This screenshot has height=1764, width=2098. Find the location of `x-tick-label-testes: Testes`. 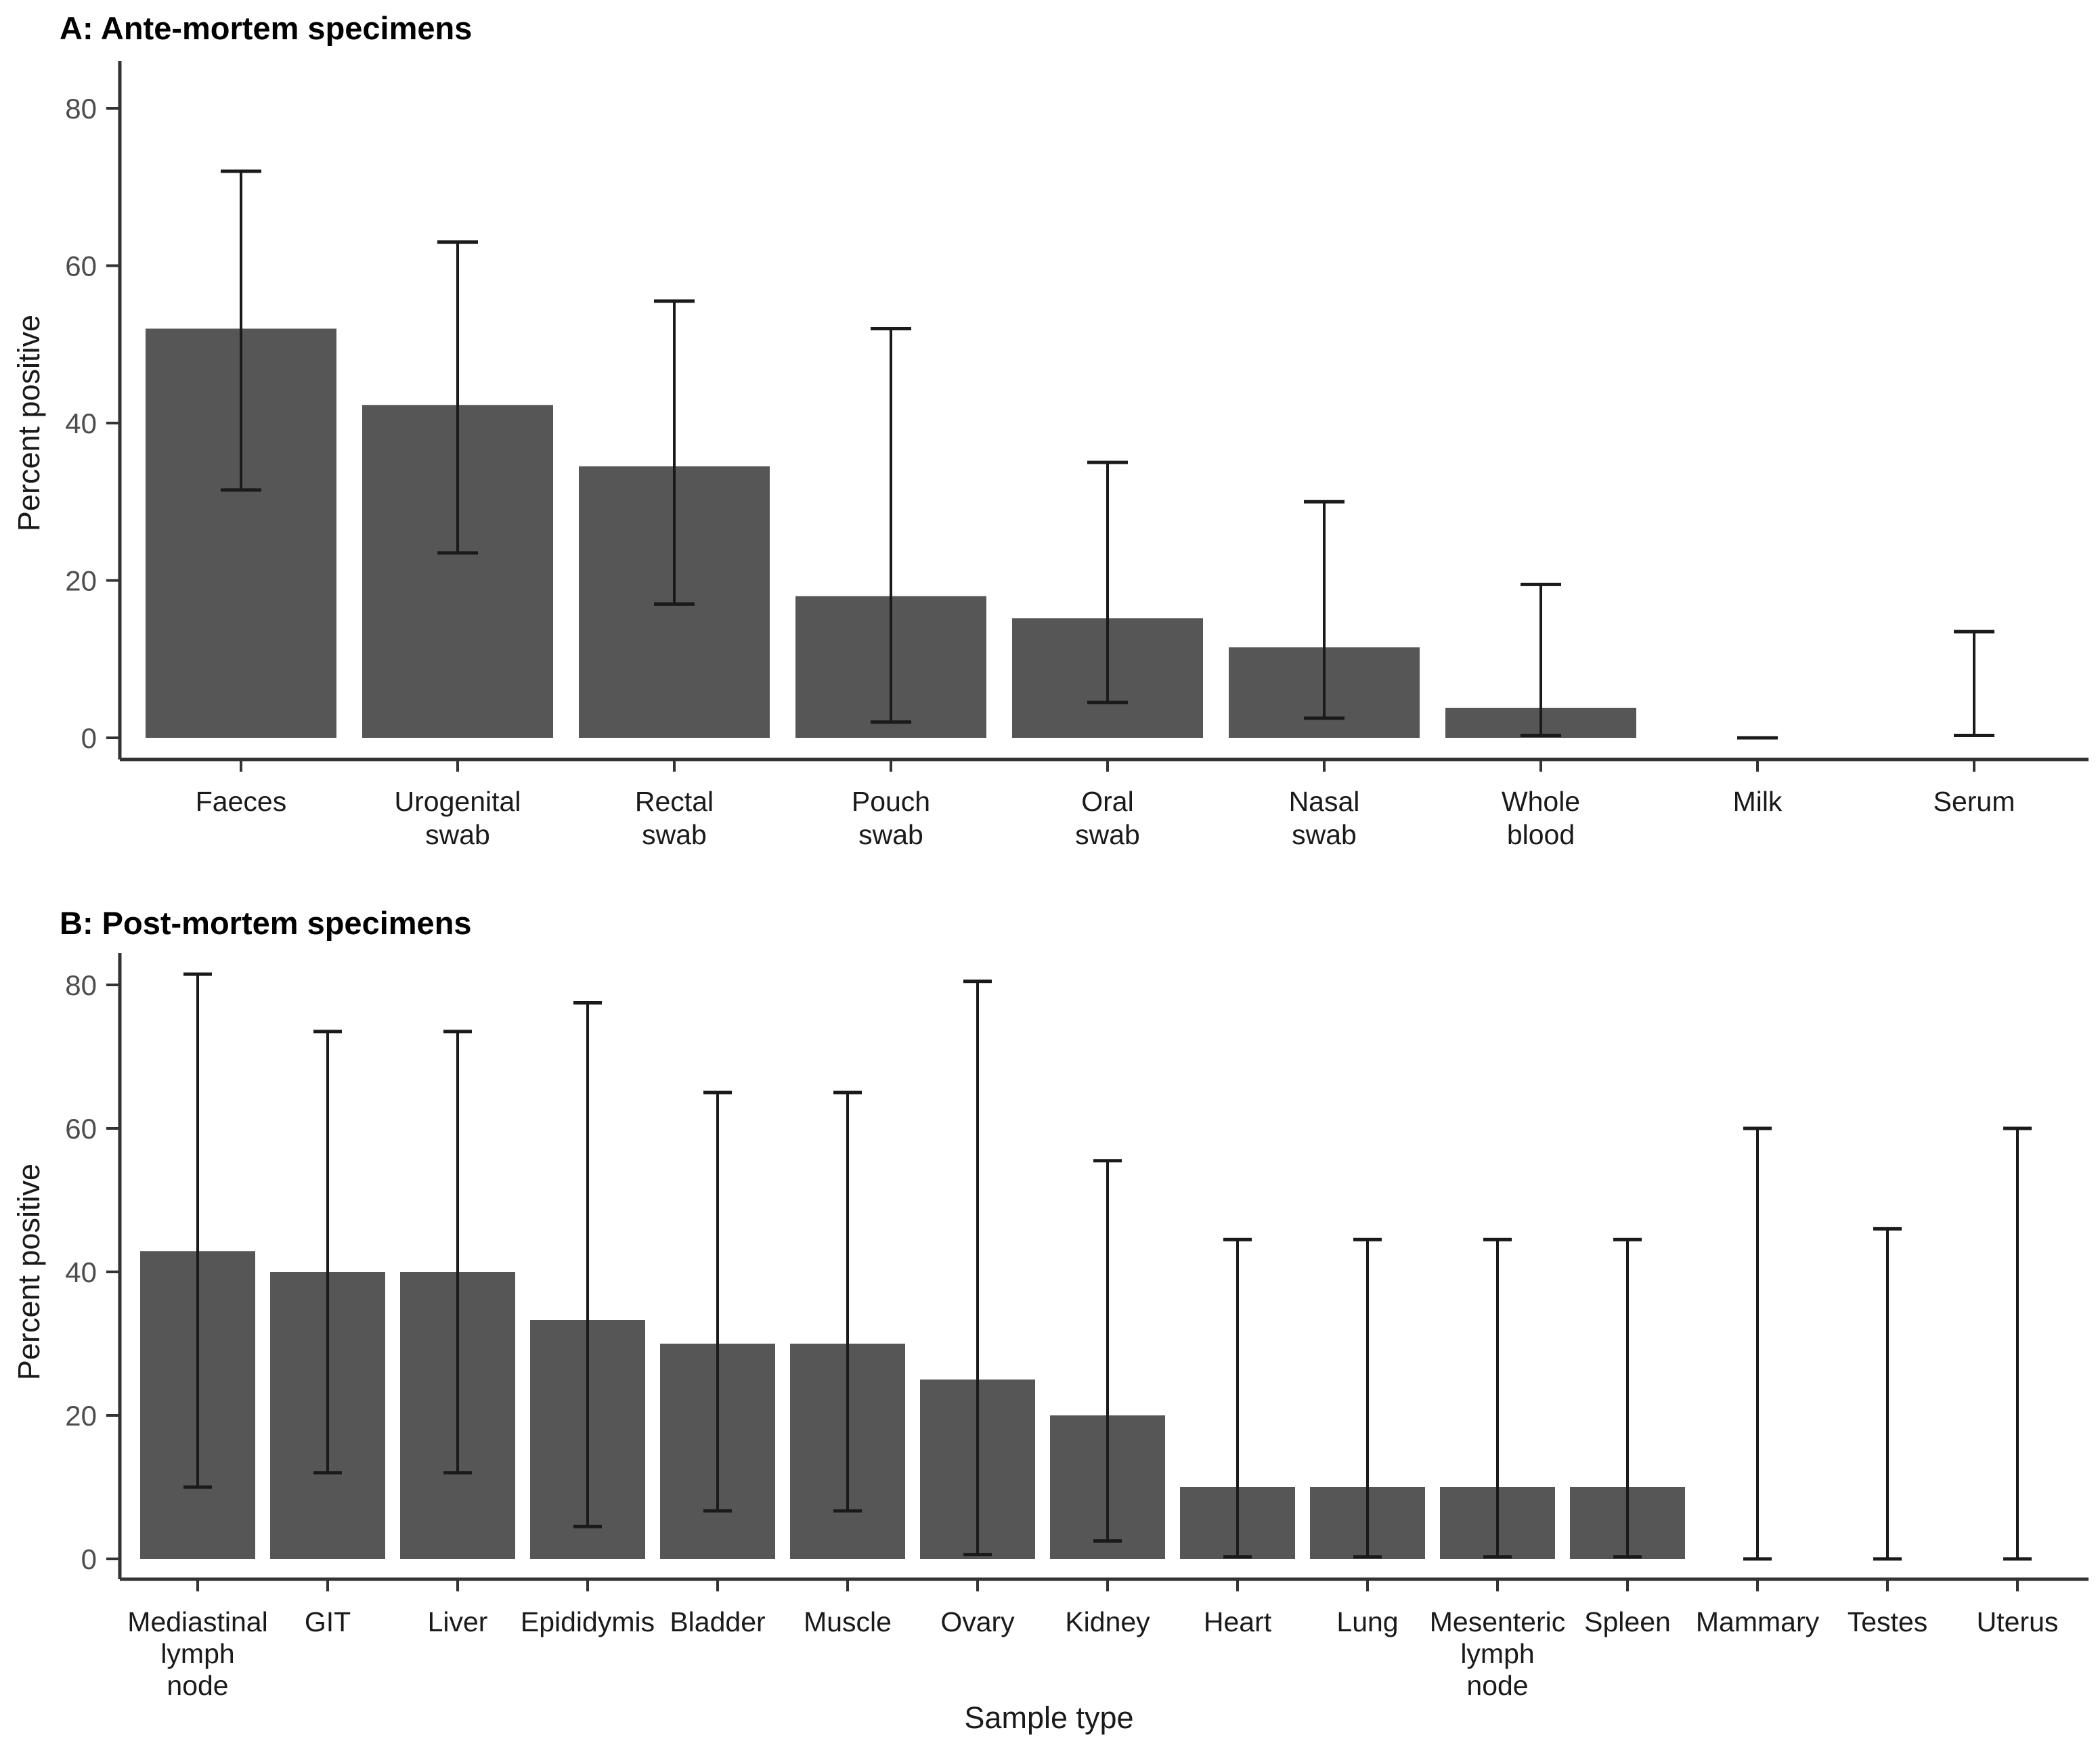

x-tick-label-testes: Testes is located at coordinates (1888, 1621).